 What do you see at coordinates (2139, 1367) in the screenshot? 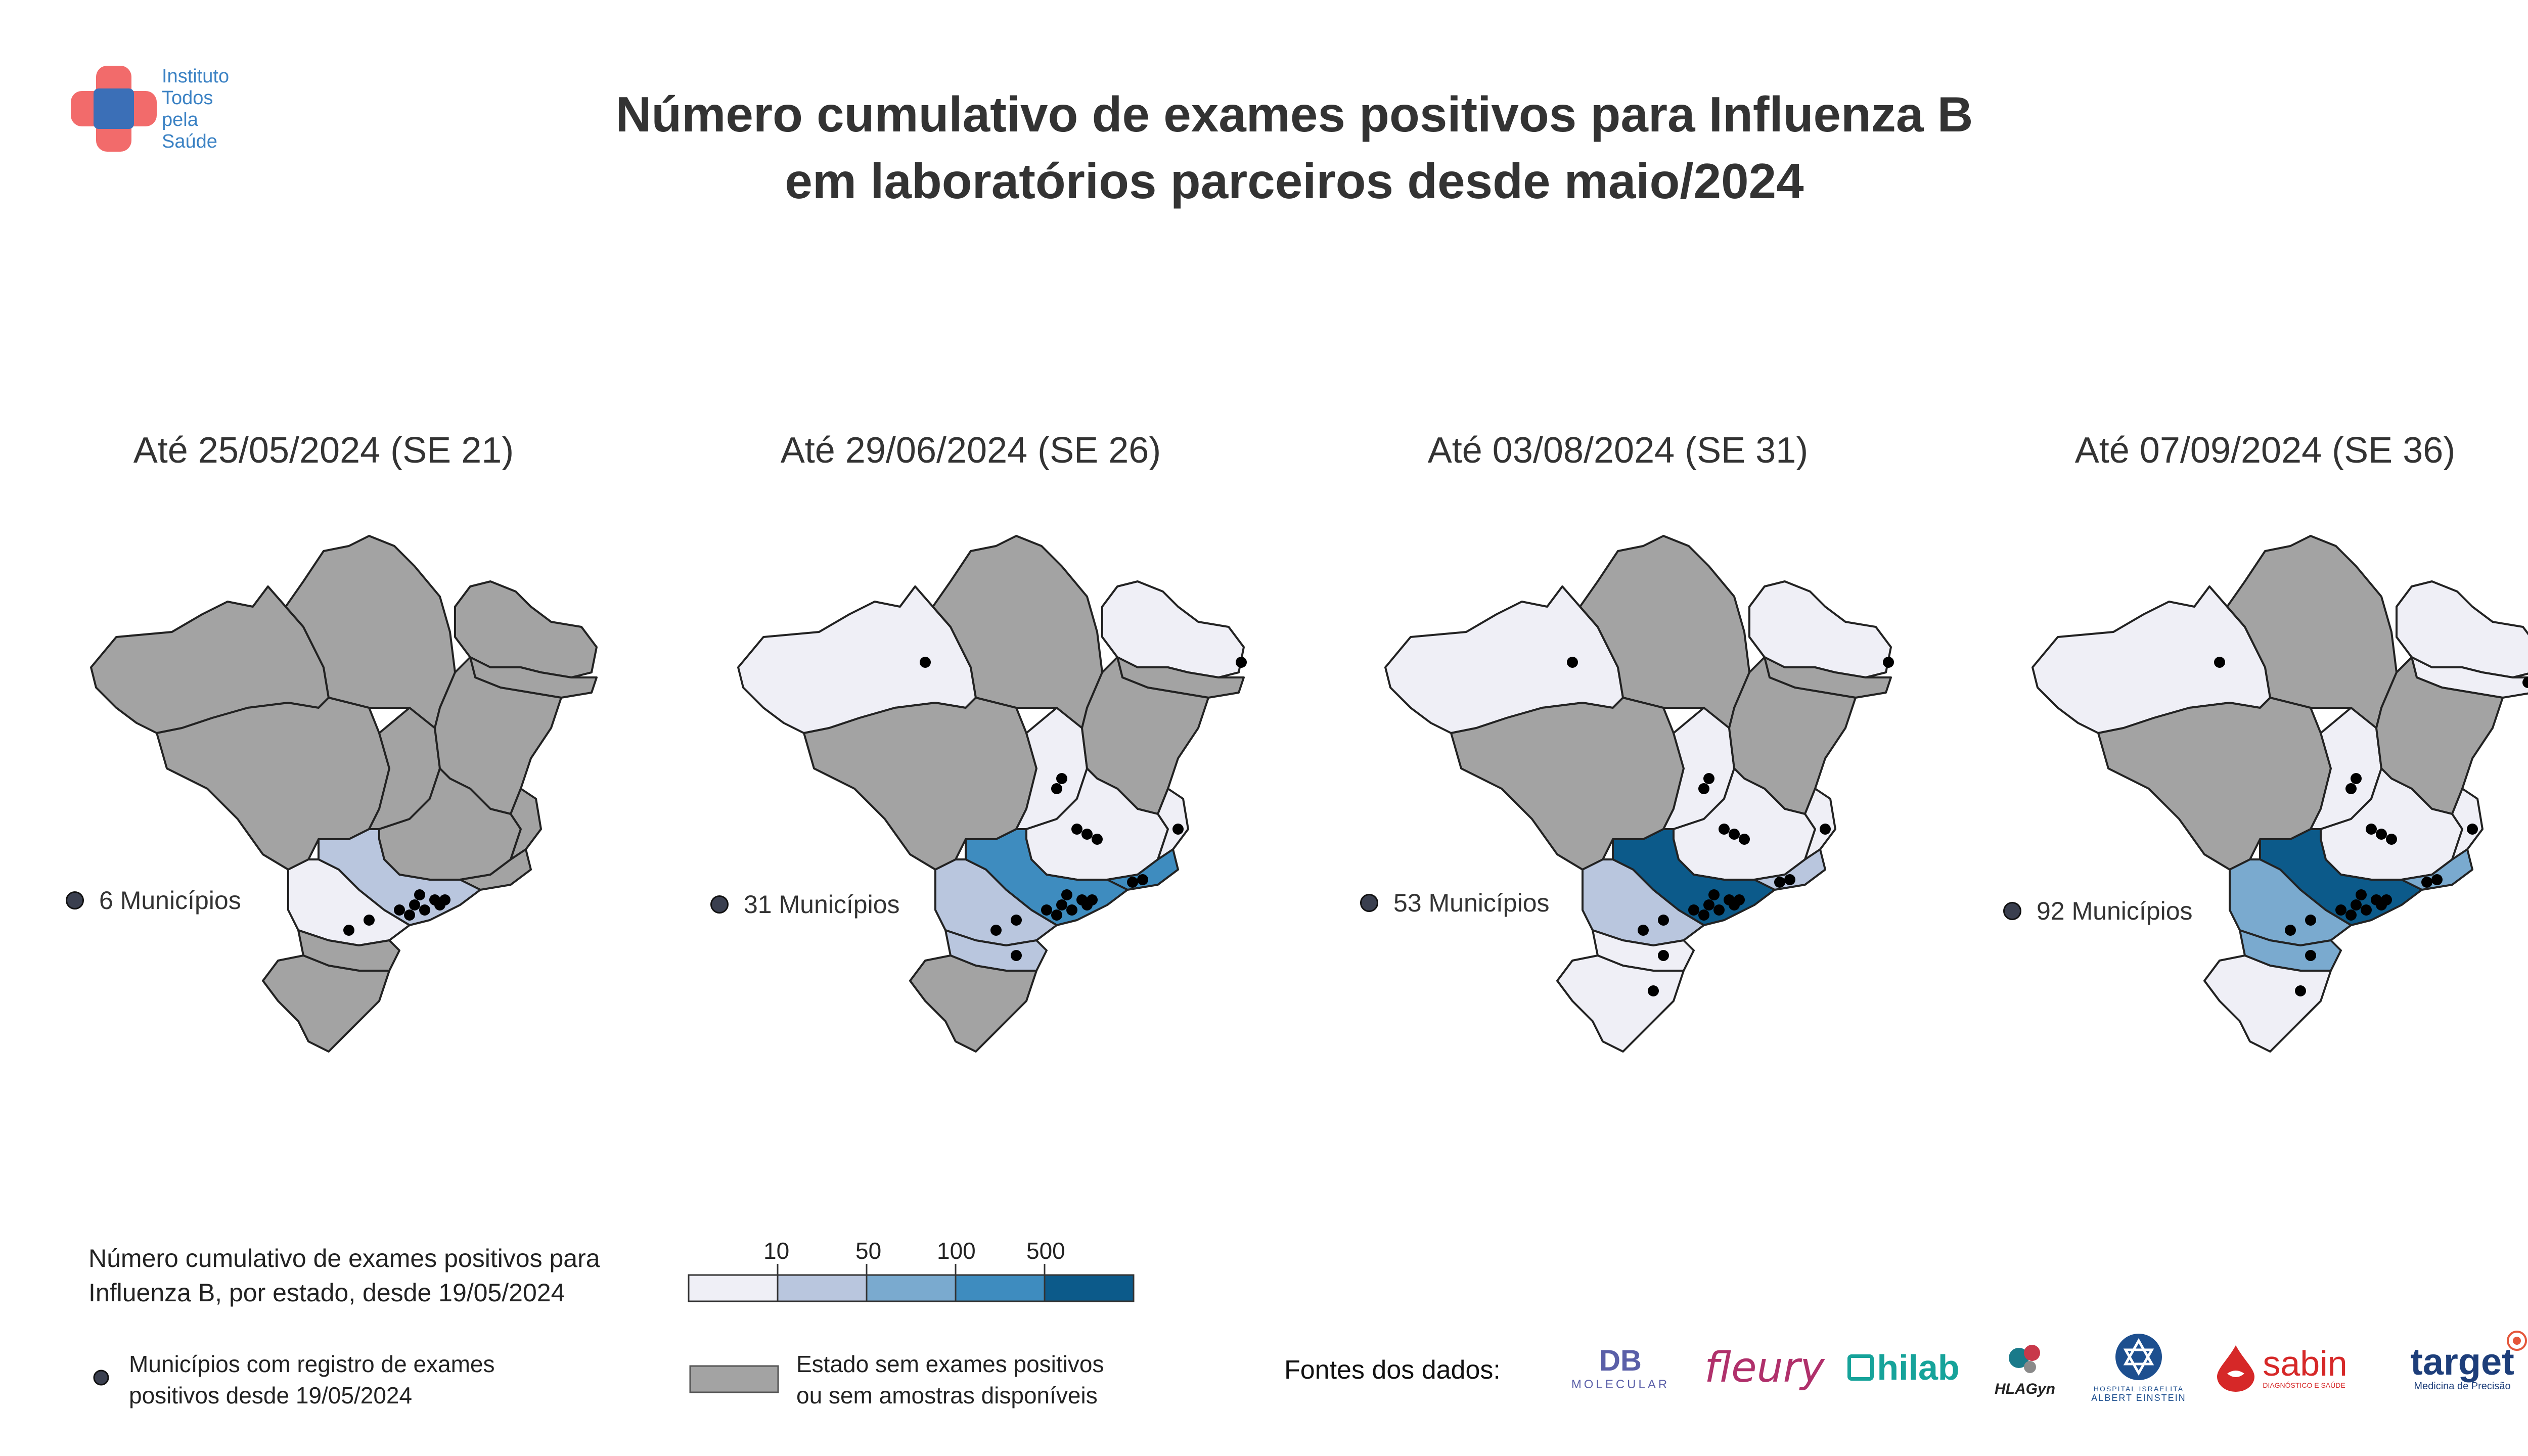
I see `einstein-logo: HOSPITAL ISRAELITA ALBERT EINSTEIN` at bounding box center [2139, 1367].